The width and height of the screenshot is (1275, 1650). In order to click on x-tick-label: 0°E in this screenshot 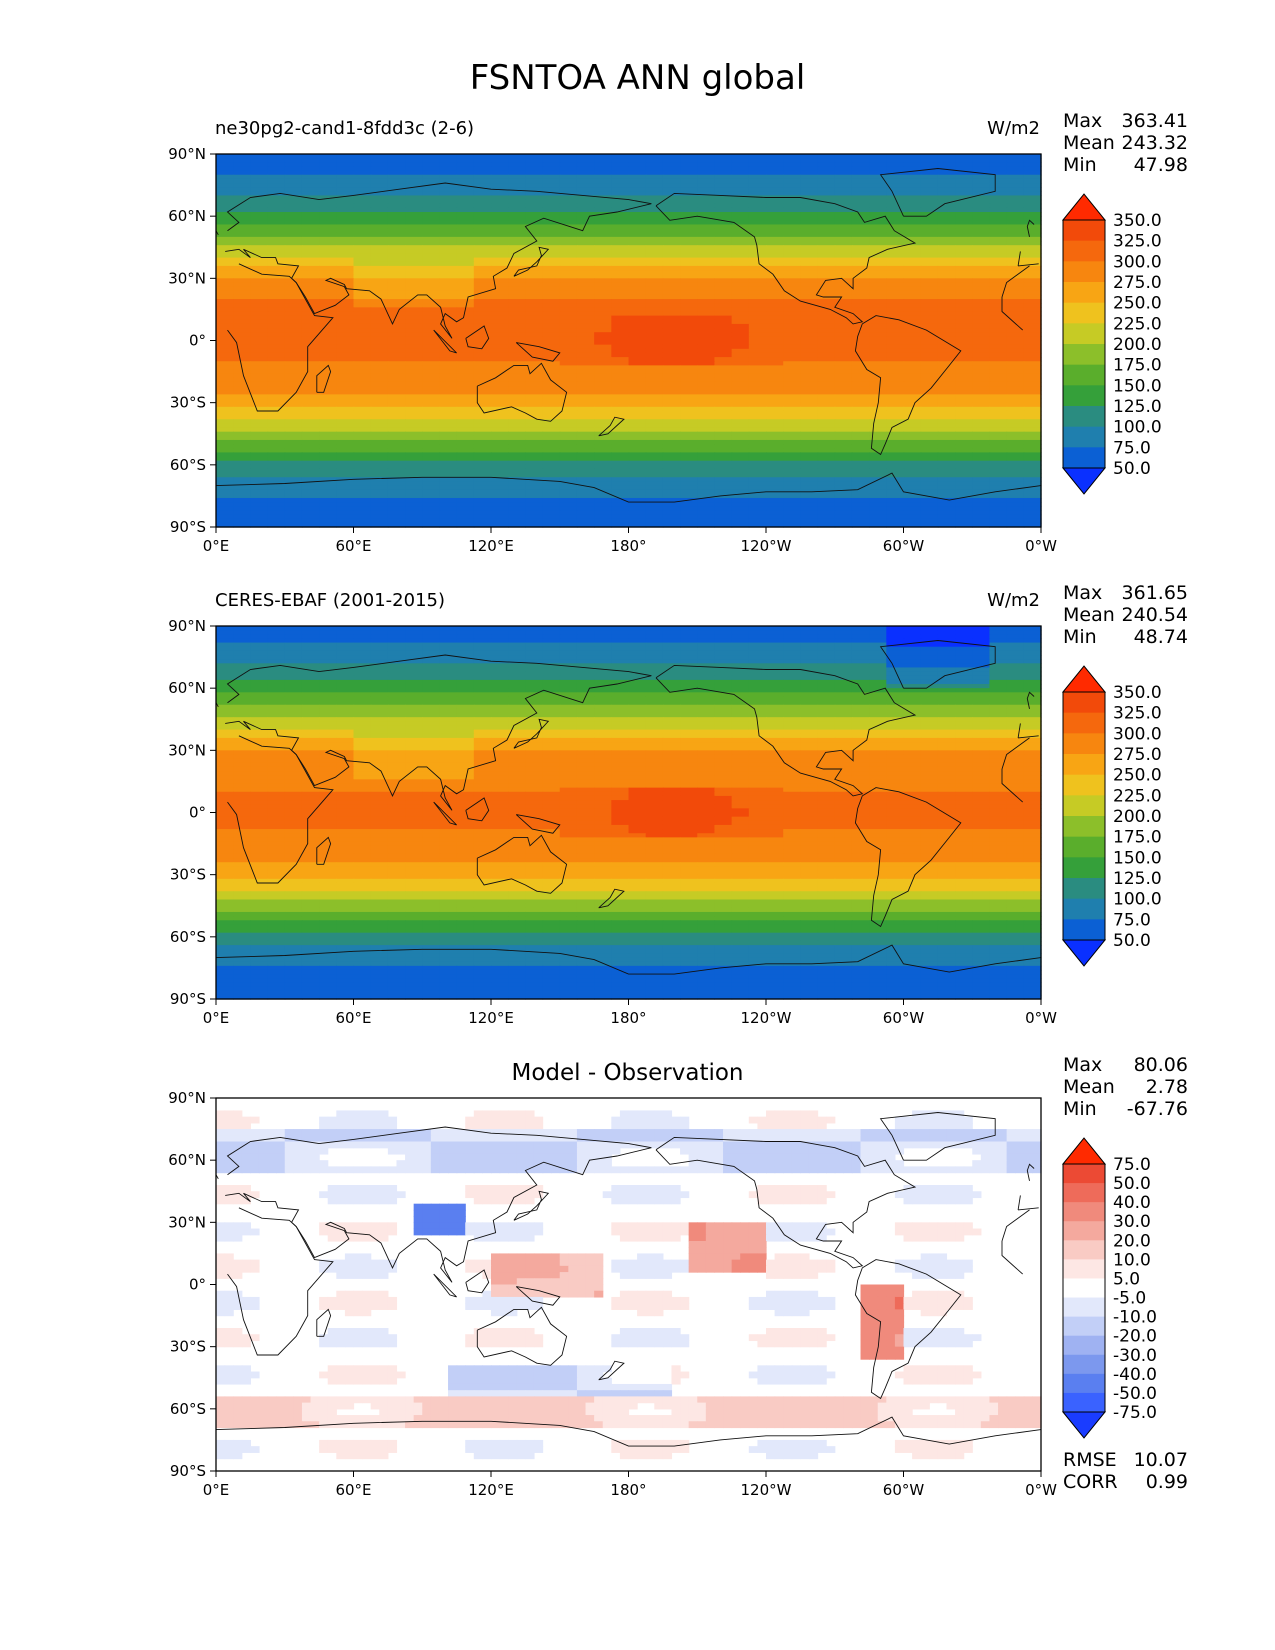, I will do `click(216, 546)`.